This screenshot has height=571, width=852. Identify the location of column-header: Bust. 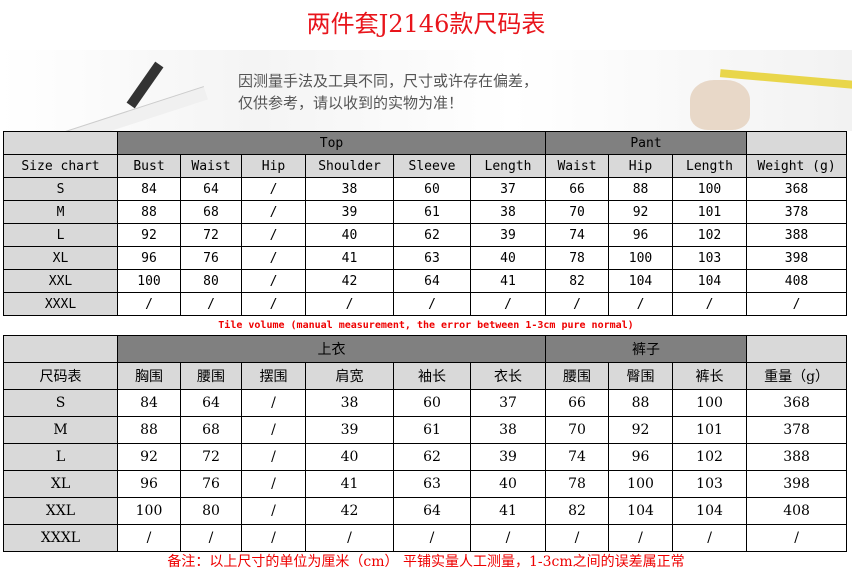
(149, 166).